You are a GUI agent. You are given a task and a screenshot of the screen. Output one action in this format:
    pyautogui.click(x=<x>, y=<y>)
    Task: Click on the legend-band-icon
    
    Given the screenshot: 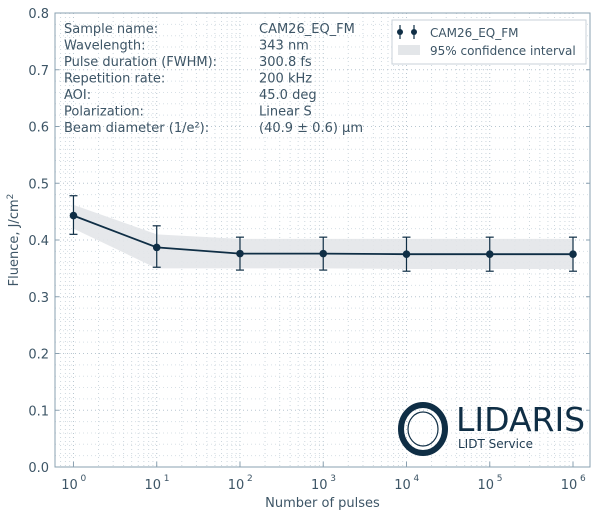 What is the action you would take?
    pyautogui.click(x=409, y=50)
    